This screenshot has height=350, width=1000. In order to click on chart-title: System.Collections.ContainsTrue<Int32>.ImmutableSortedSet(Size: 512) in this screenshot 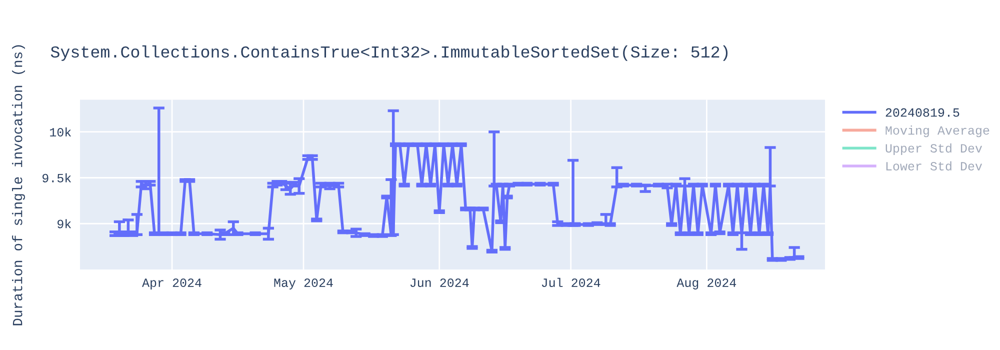, I will do `click(389, 53)`.